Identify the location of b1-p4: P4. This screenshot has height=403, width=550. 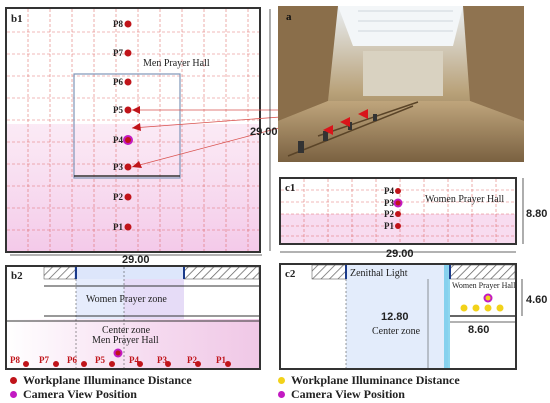
(118, 140).